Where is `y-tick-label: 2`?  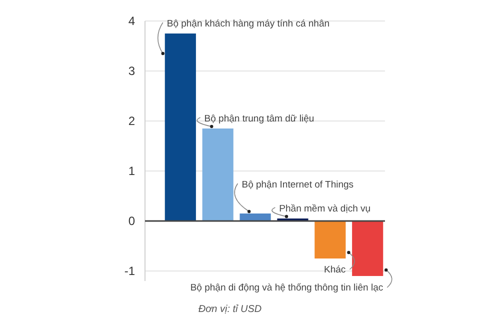
y-tick-label: 2 is located at coordinates (132, 121).